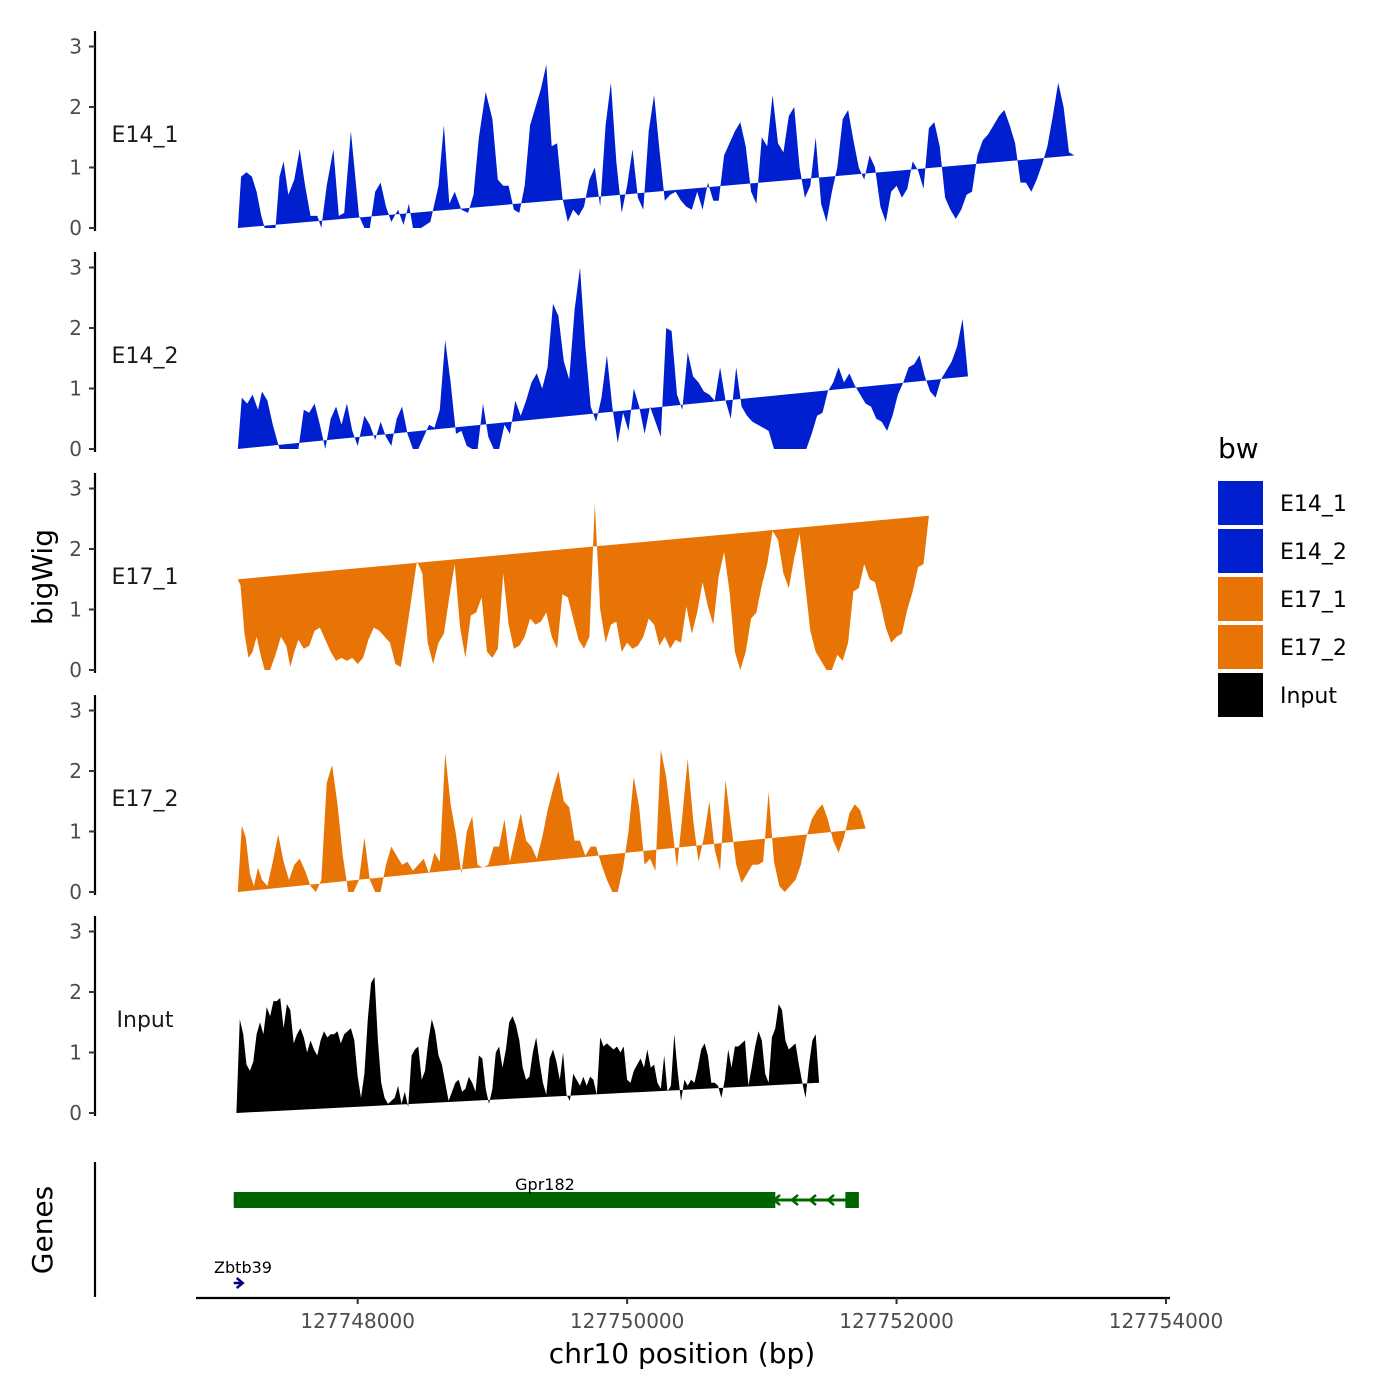  What do you see at coordinates (1308, 696) in the screenshot?
I see `legend-label: Input` at bounding box center [1308, 696].